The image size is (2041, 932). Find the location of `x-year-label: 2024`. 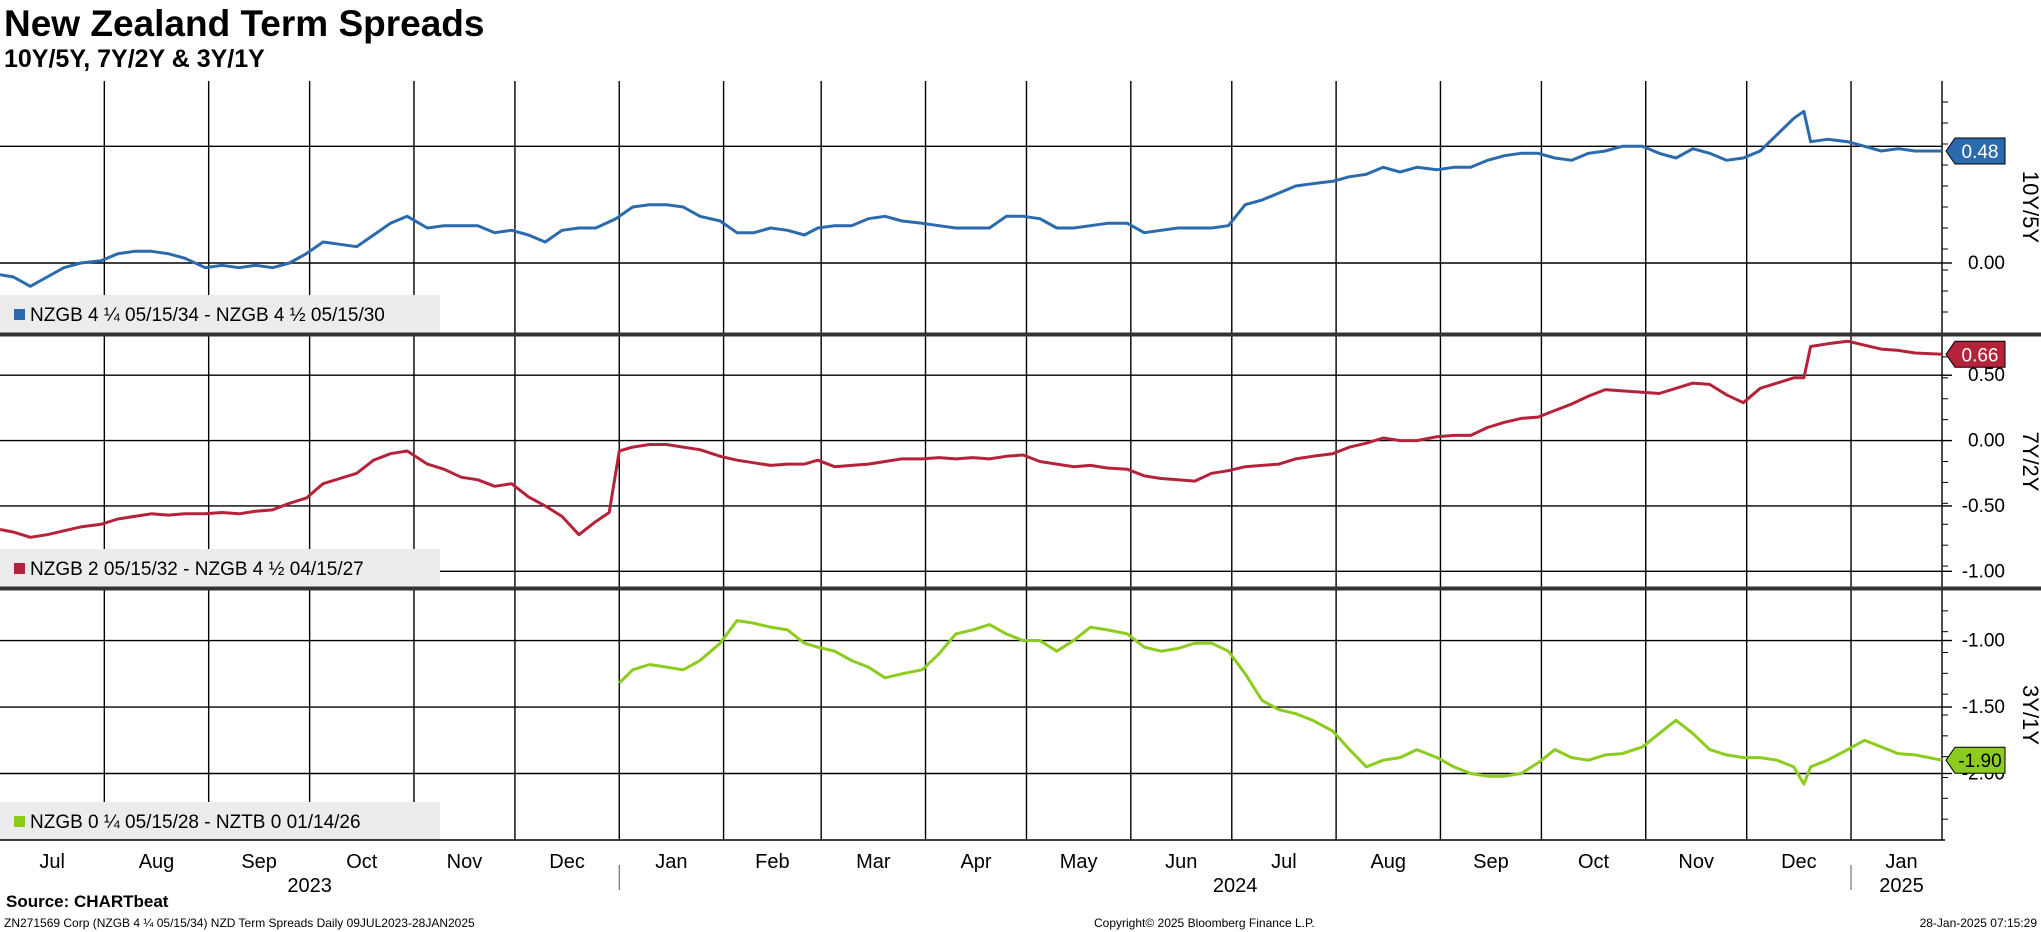

x-year-label: 2024 is located at coordinates (1235, 883).